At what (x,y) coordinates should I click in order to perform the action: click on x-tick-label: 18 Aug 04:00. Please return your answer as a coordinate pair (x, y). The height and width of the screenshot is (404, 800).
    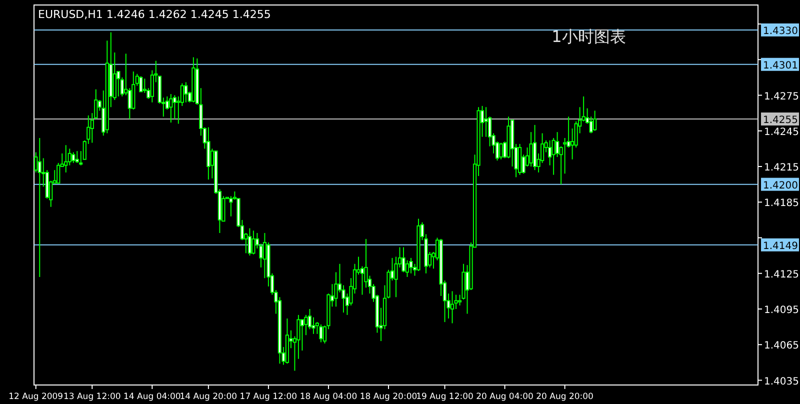
    Looking at the image, I should click on (329, 397).